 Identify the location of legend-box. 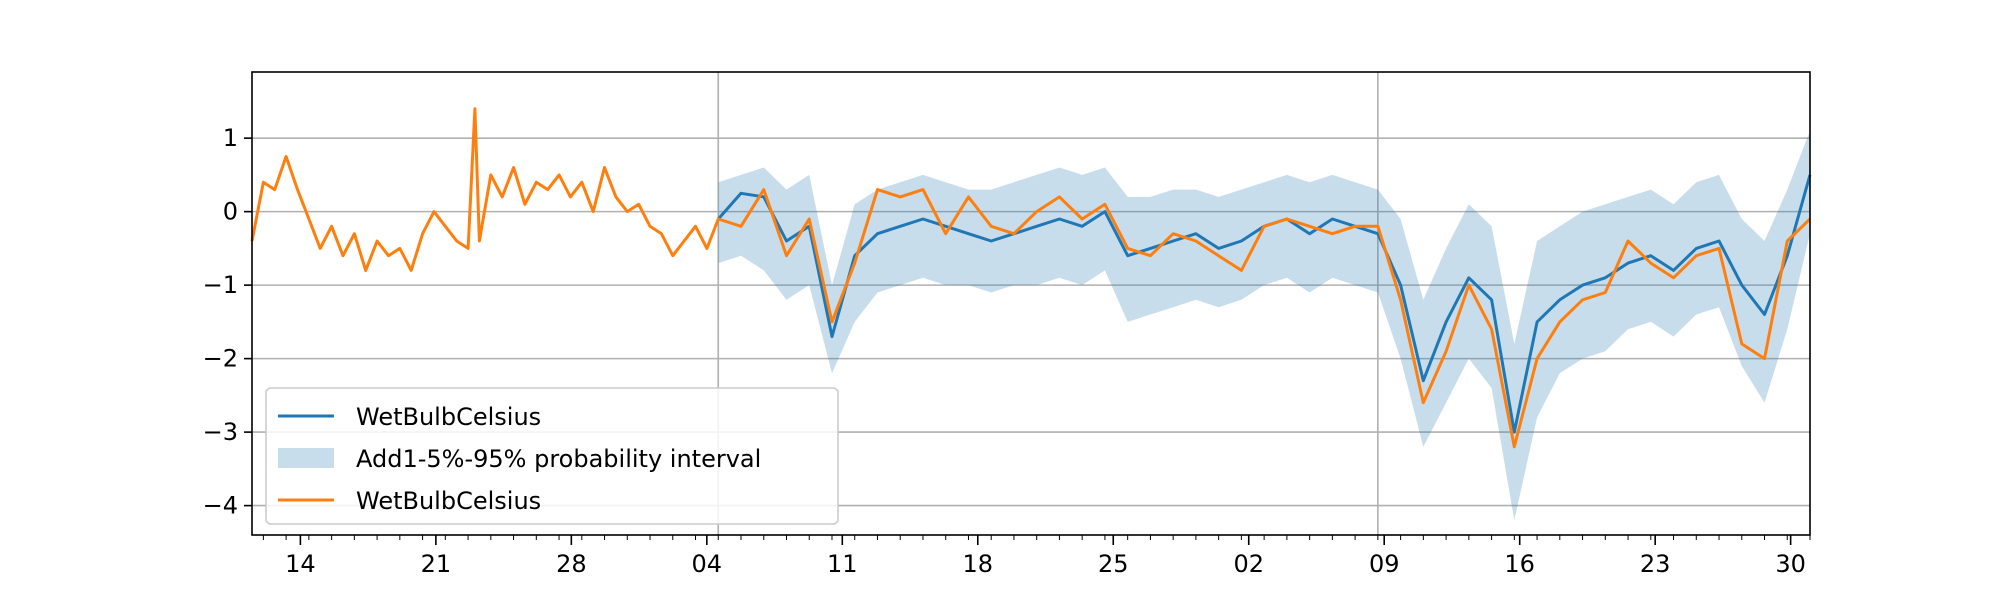
(552, 456).